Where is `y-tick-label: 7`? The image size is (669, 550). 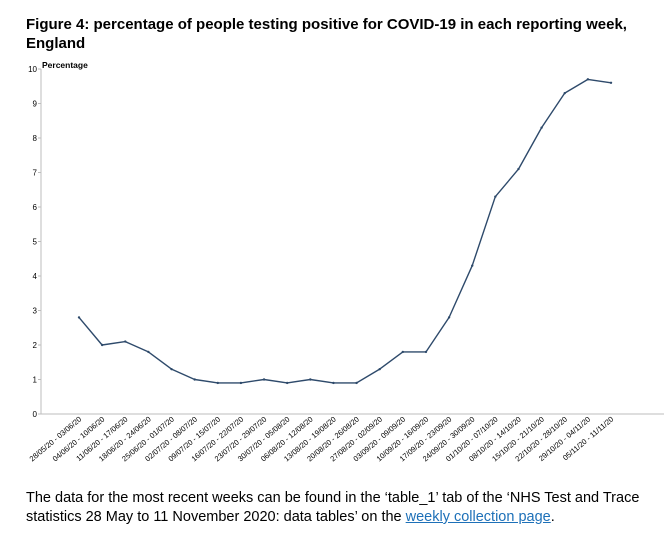
y-tick-label: 7 is located at coordinates (35, 173).